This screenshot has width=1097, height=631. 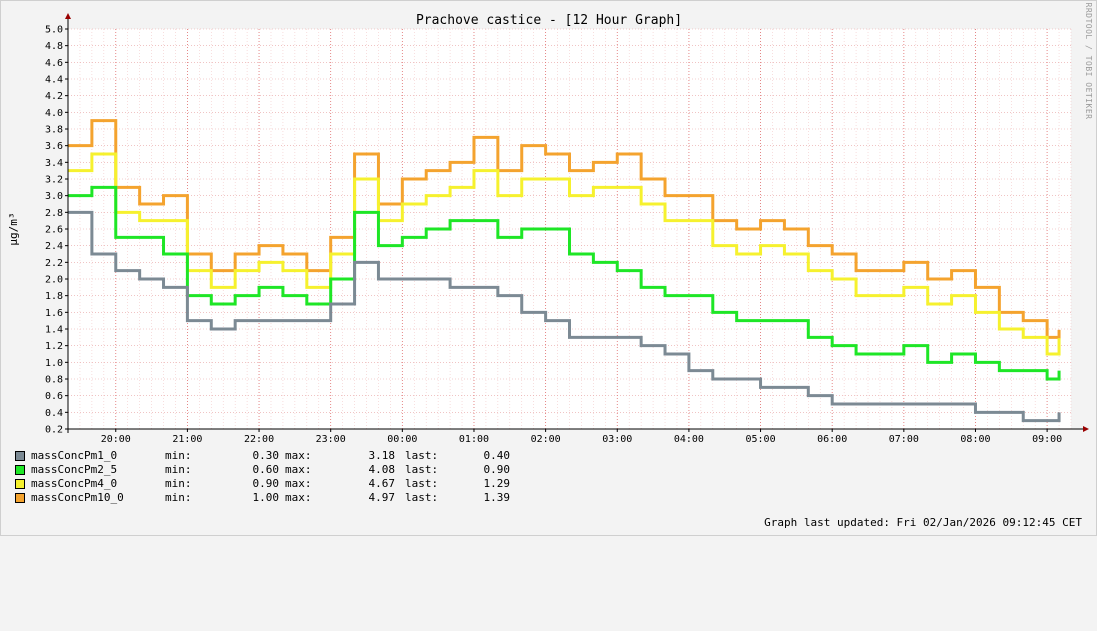 What do you see at coordinates (77, 497) in the screenshot?
I see `legend-name: massConcPm10_0` at bounding box center [77, 497].